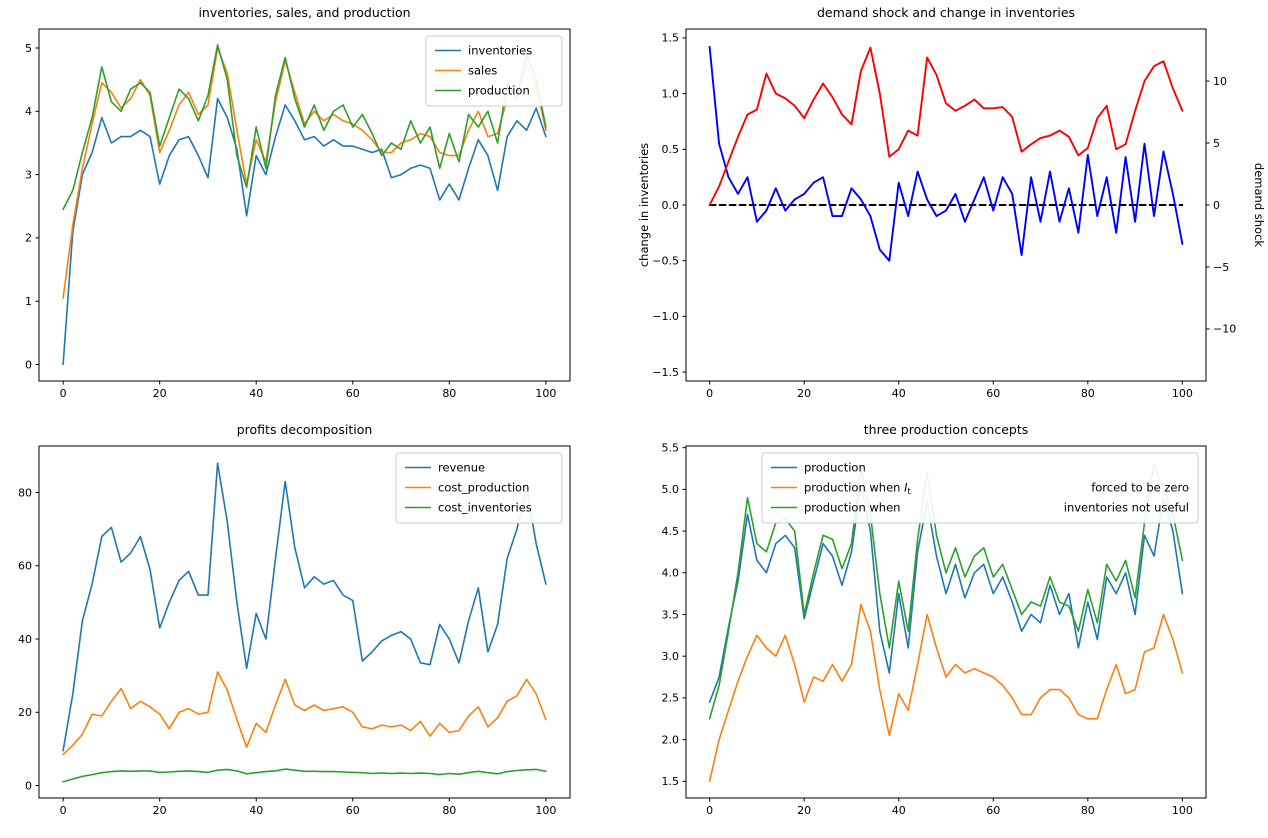 Image resolution: width=1268 pixels, height=838 pixels. Describe the element at coordinates (304, 12) in the screenshot. I see `chart-title: inventories, sales, and production` at that location.